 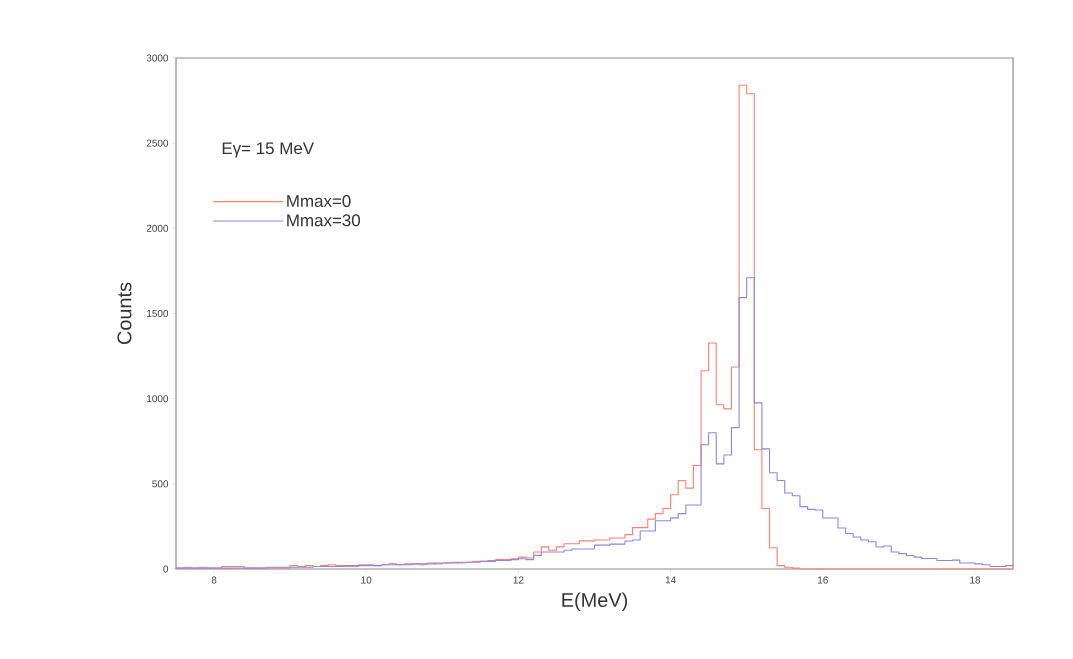 I want to click on x-tick-label: 10, so click(x=366, y=580).